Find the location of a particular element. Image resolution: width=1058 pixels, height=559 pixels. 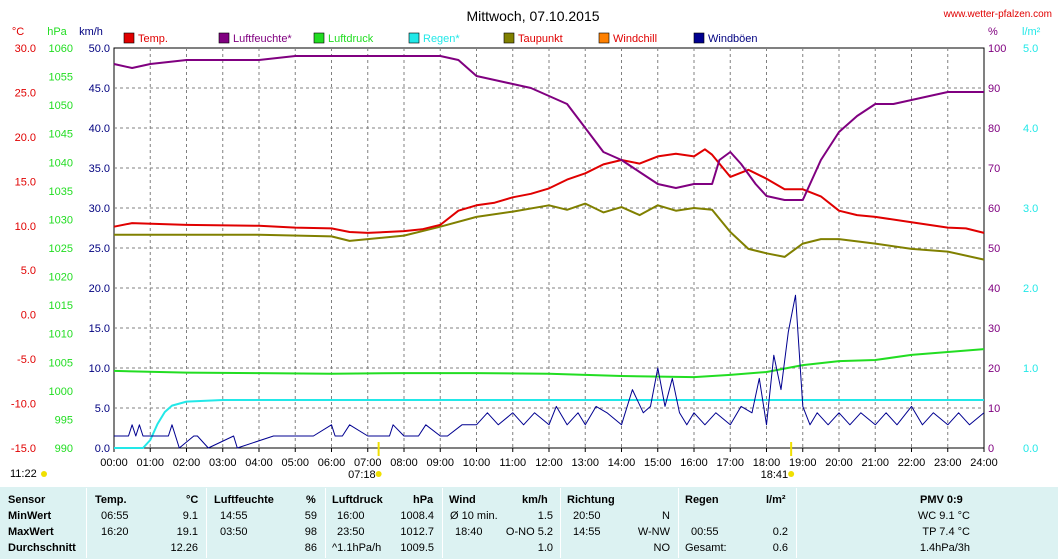

x-tick-label: 19:00 is located at coordinates (803, 463).